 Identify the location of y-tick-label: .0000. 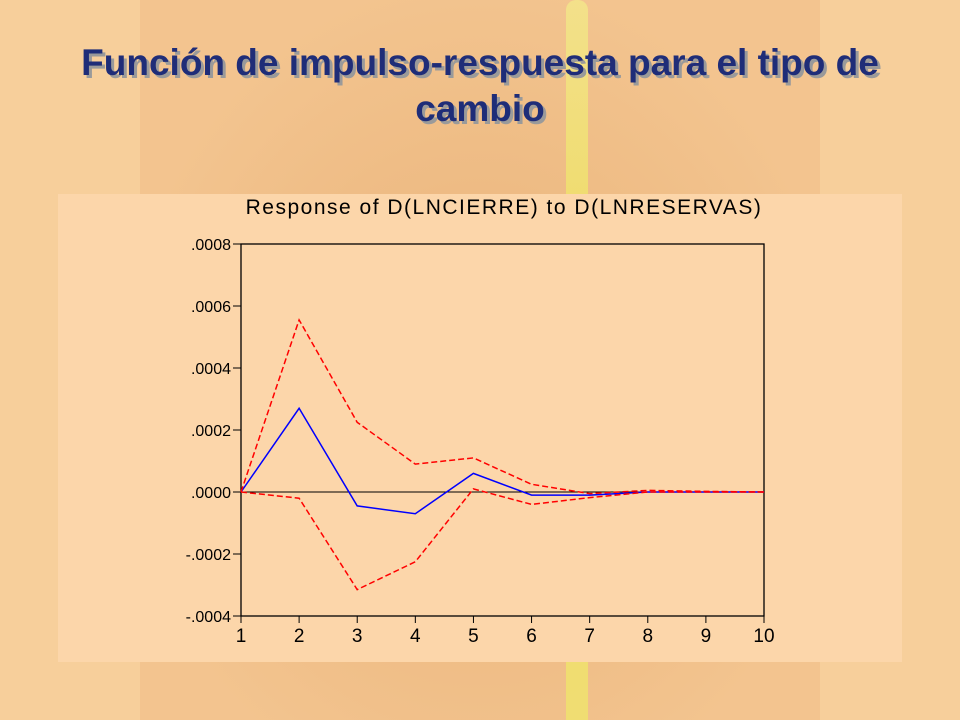
(211, 493).